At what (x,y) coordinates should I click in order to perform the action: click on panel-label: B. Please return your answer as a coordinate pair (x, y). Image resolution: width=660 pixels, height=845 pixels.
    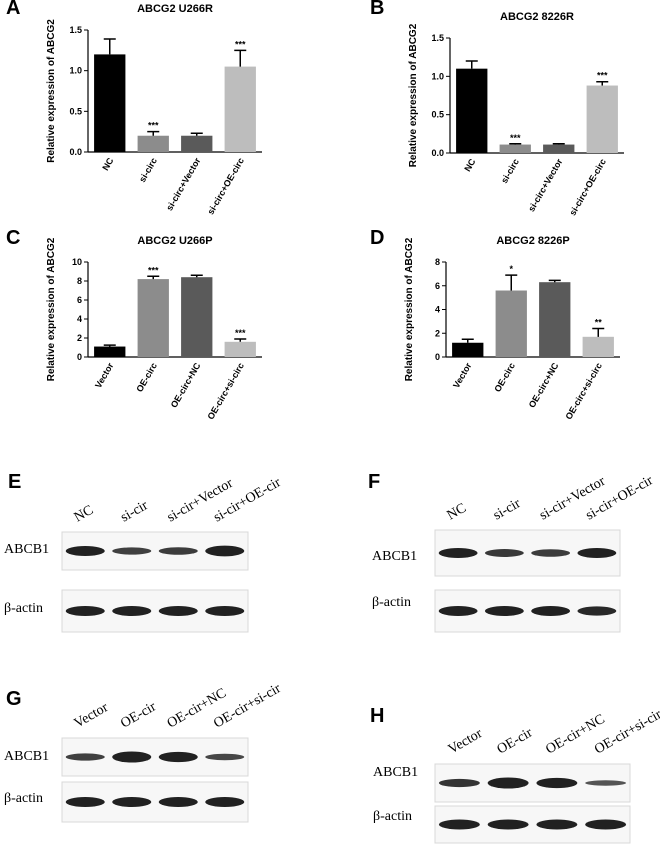
    Looking at the image, I should click on (377, 9).